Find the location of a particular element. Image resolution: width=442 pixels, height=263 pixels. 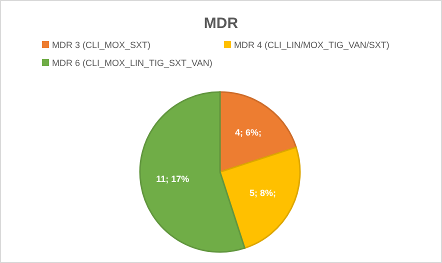

chart-title: MDR is located at coordinates (221, 23).